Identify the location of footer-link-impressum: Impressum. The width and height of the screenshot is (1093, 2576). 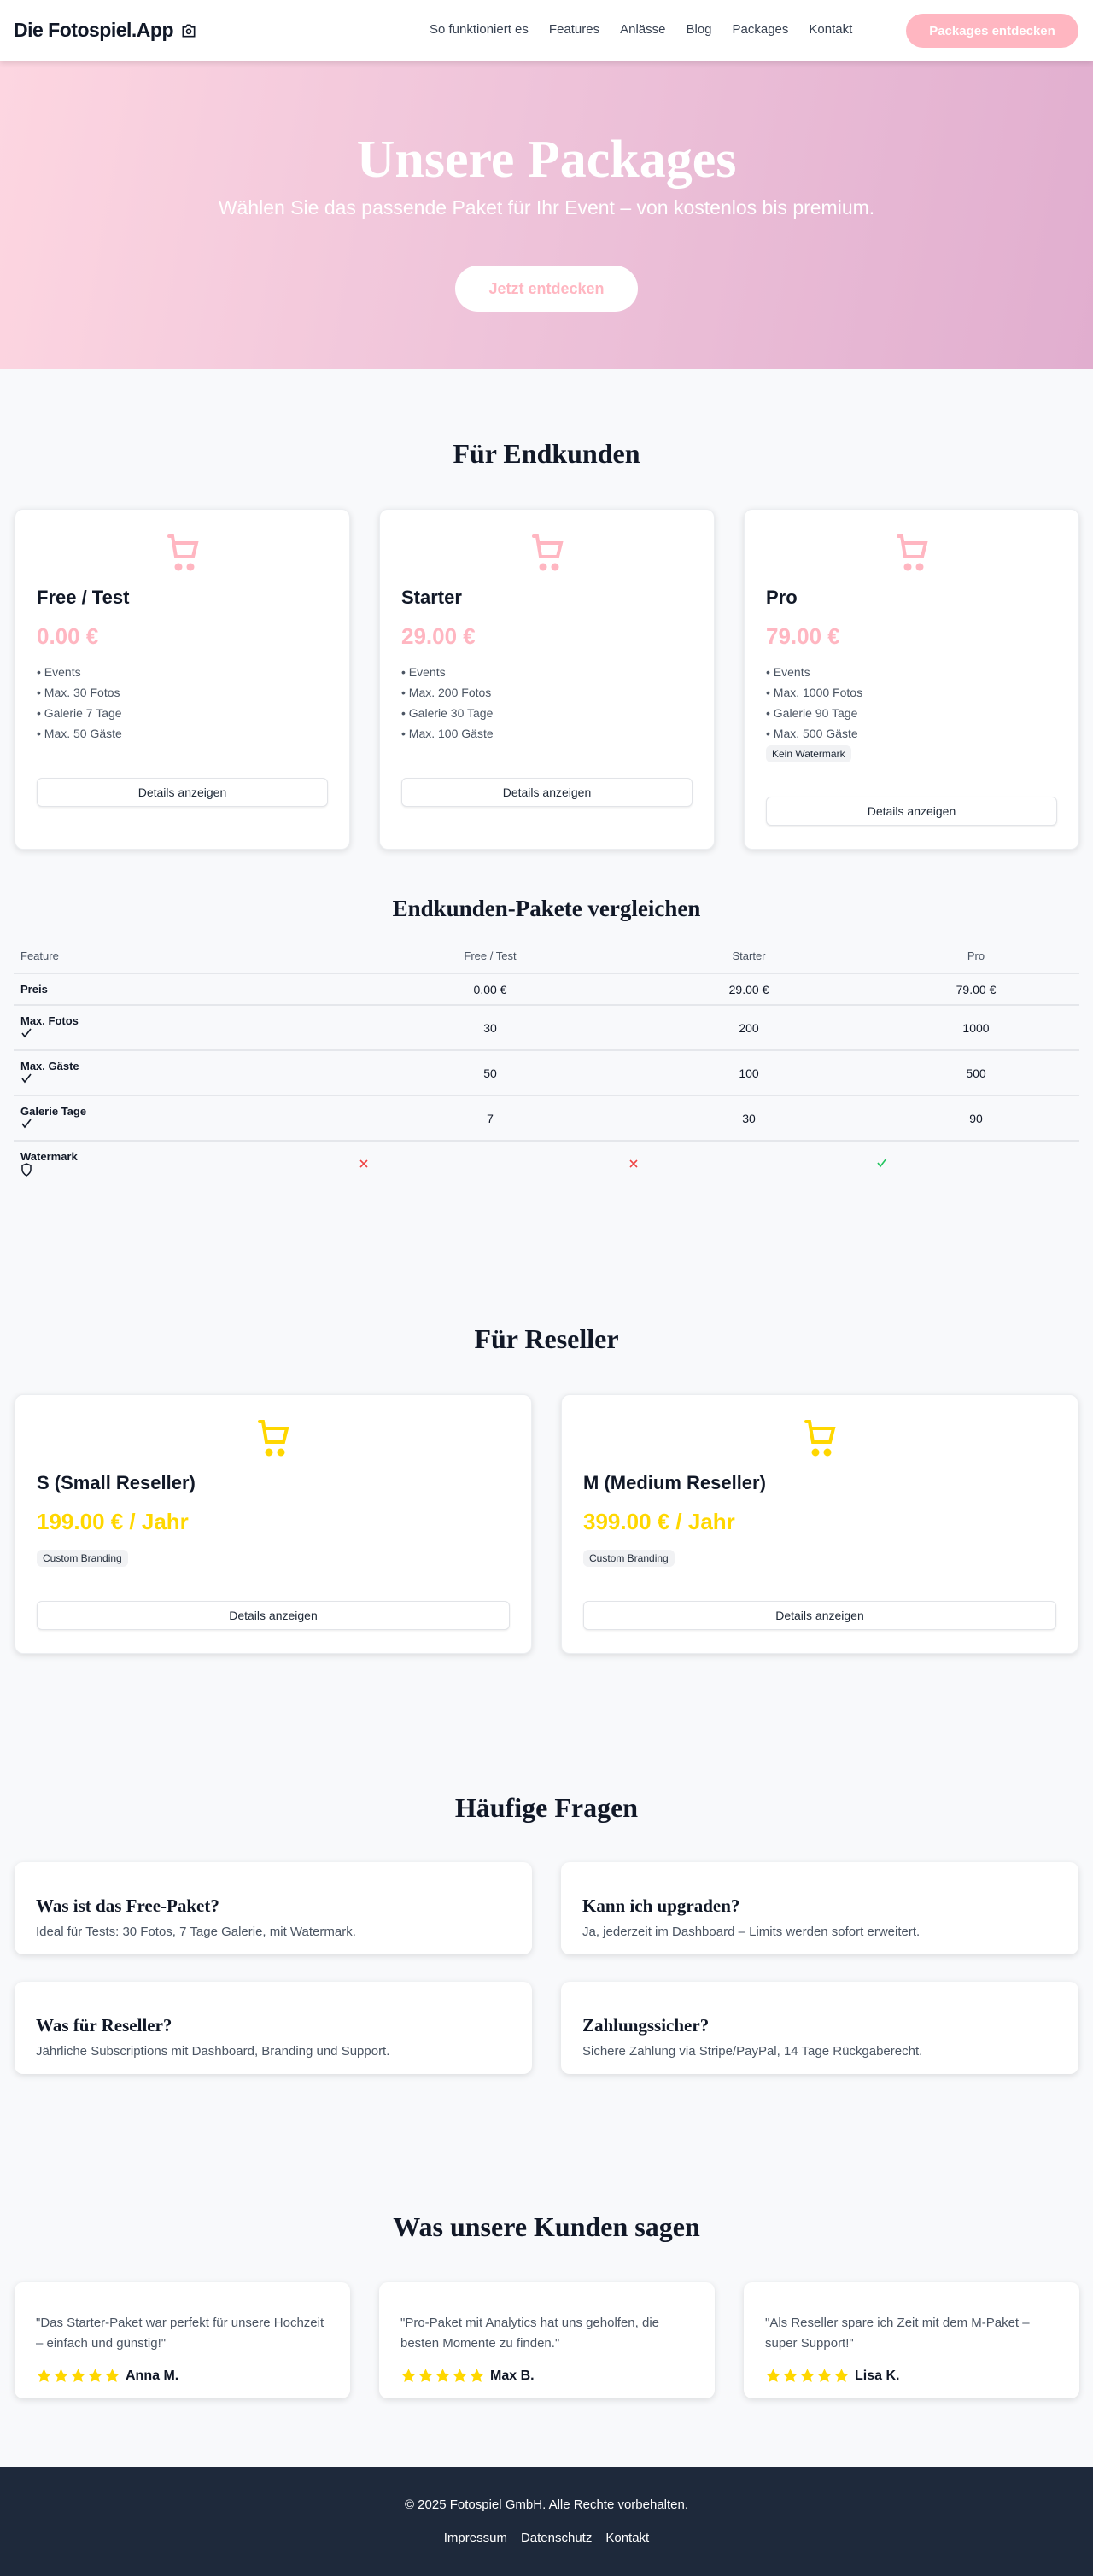
(475, 2538).